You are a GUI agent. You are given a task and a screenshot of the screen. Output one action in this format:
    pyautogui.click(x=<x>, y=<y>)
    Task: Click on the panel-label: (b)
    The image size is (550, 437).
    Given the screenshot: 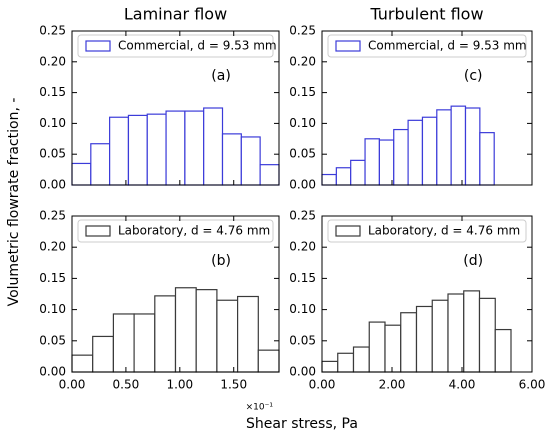 What is the action you would take?
    pyautogui.click(x=221, y=261)
    